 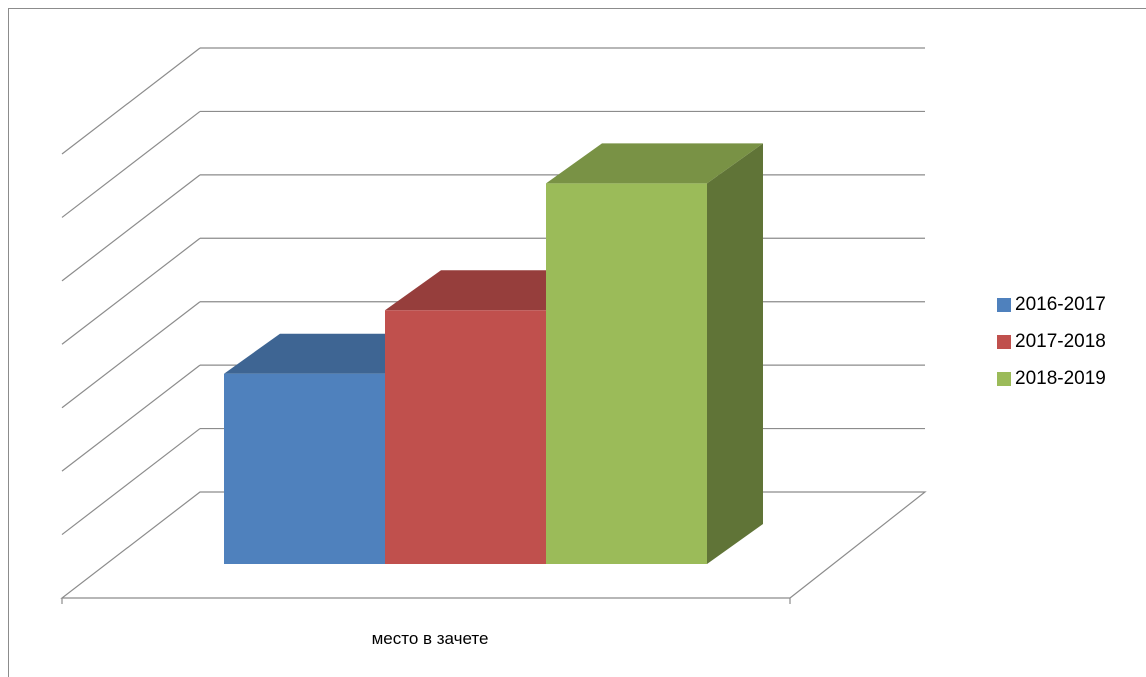 I want to click on legend-label: 2017-2018, so click(x=1060, y=341).